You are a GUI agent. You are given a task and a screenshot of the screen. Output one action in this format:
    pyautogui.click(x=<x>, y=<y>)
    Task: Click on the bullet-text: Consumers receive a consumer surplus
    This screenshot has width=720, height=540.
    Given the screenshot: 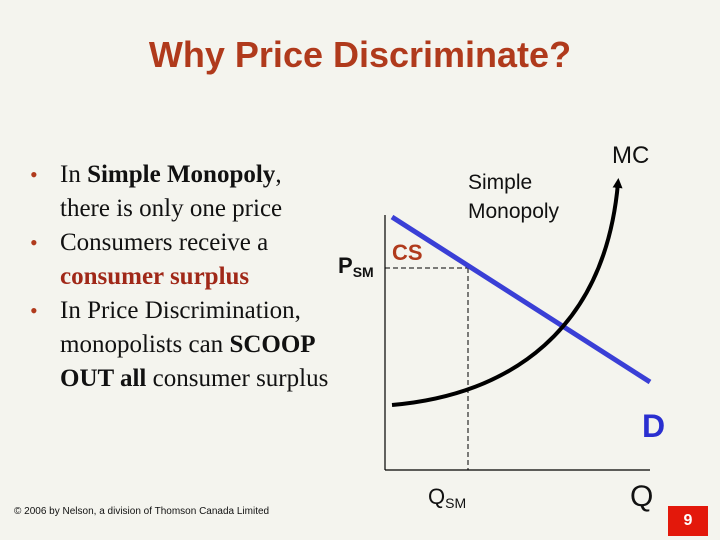 What is the action you would take?
    pyautogui.click(x=164, y=259)
    